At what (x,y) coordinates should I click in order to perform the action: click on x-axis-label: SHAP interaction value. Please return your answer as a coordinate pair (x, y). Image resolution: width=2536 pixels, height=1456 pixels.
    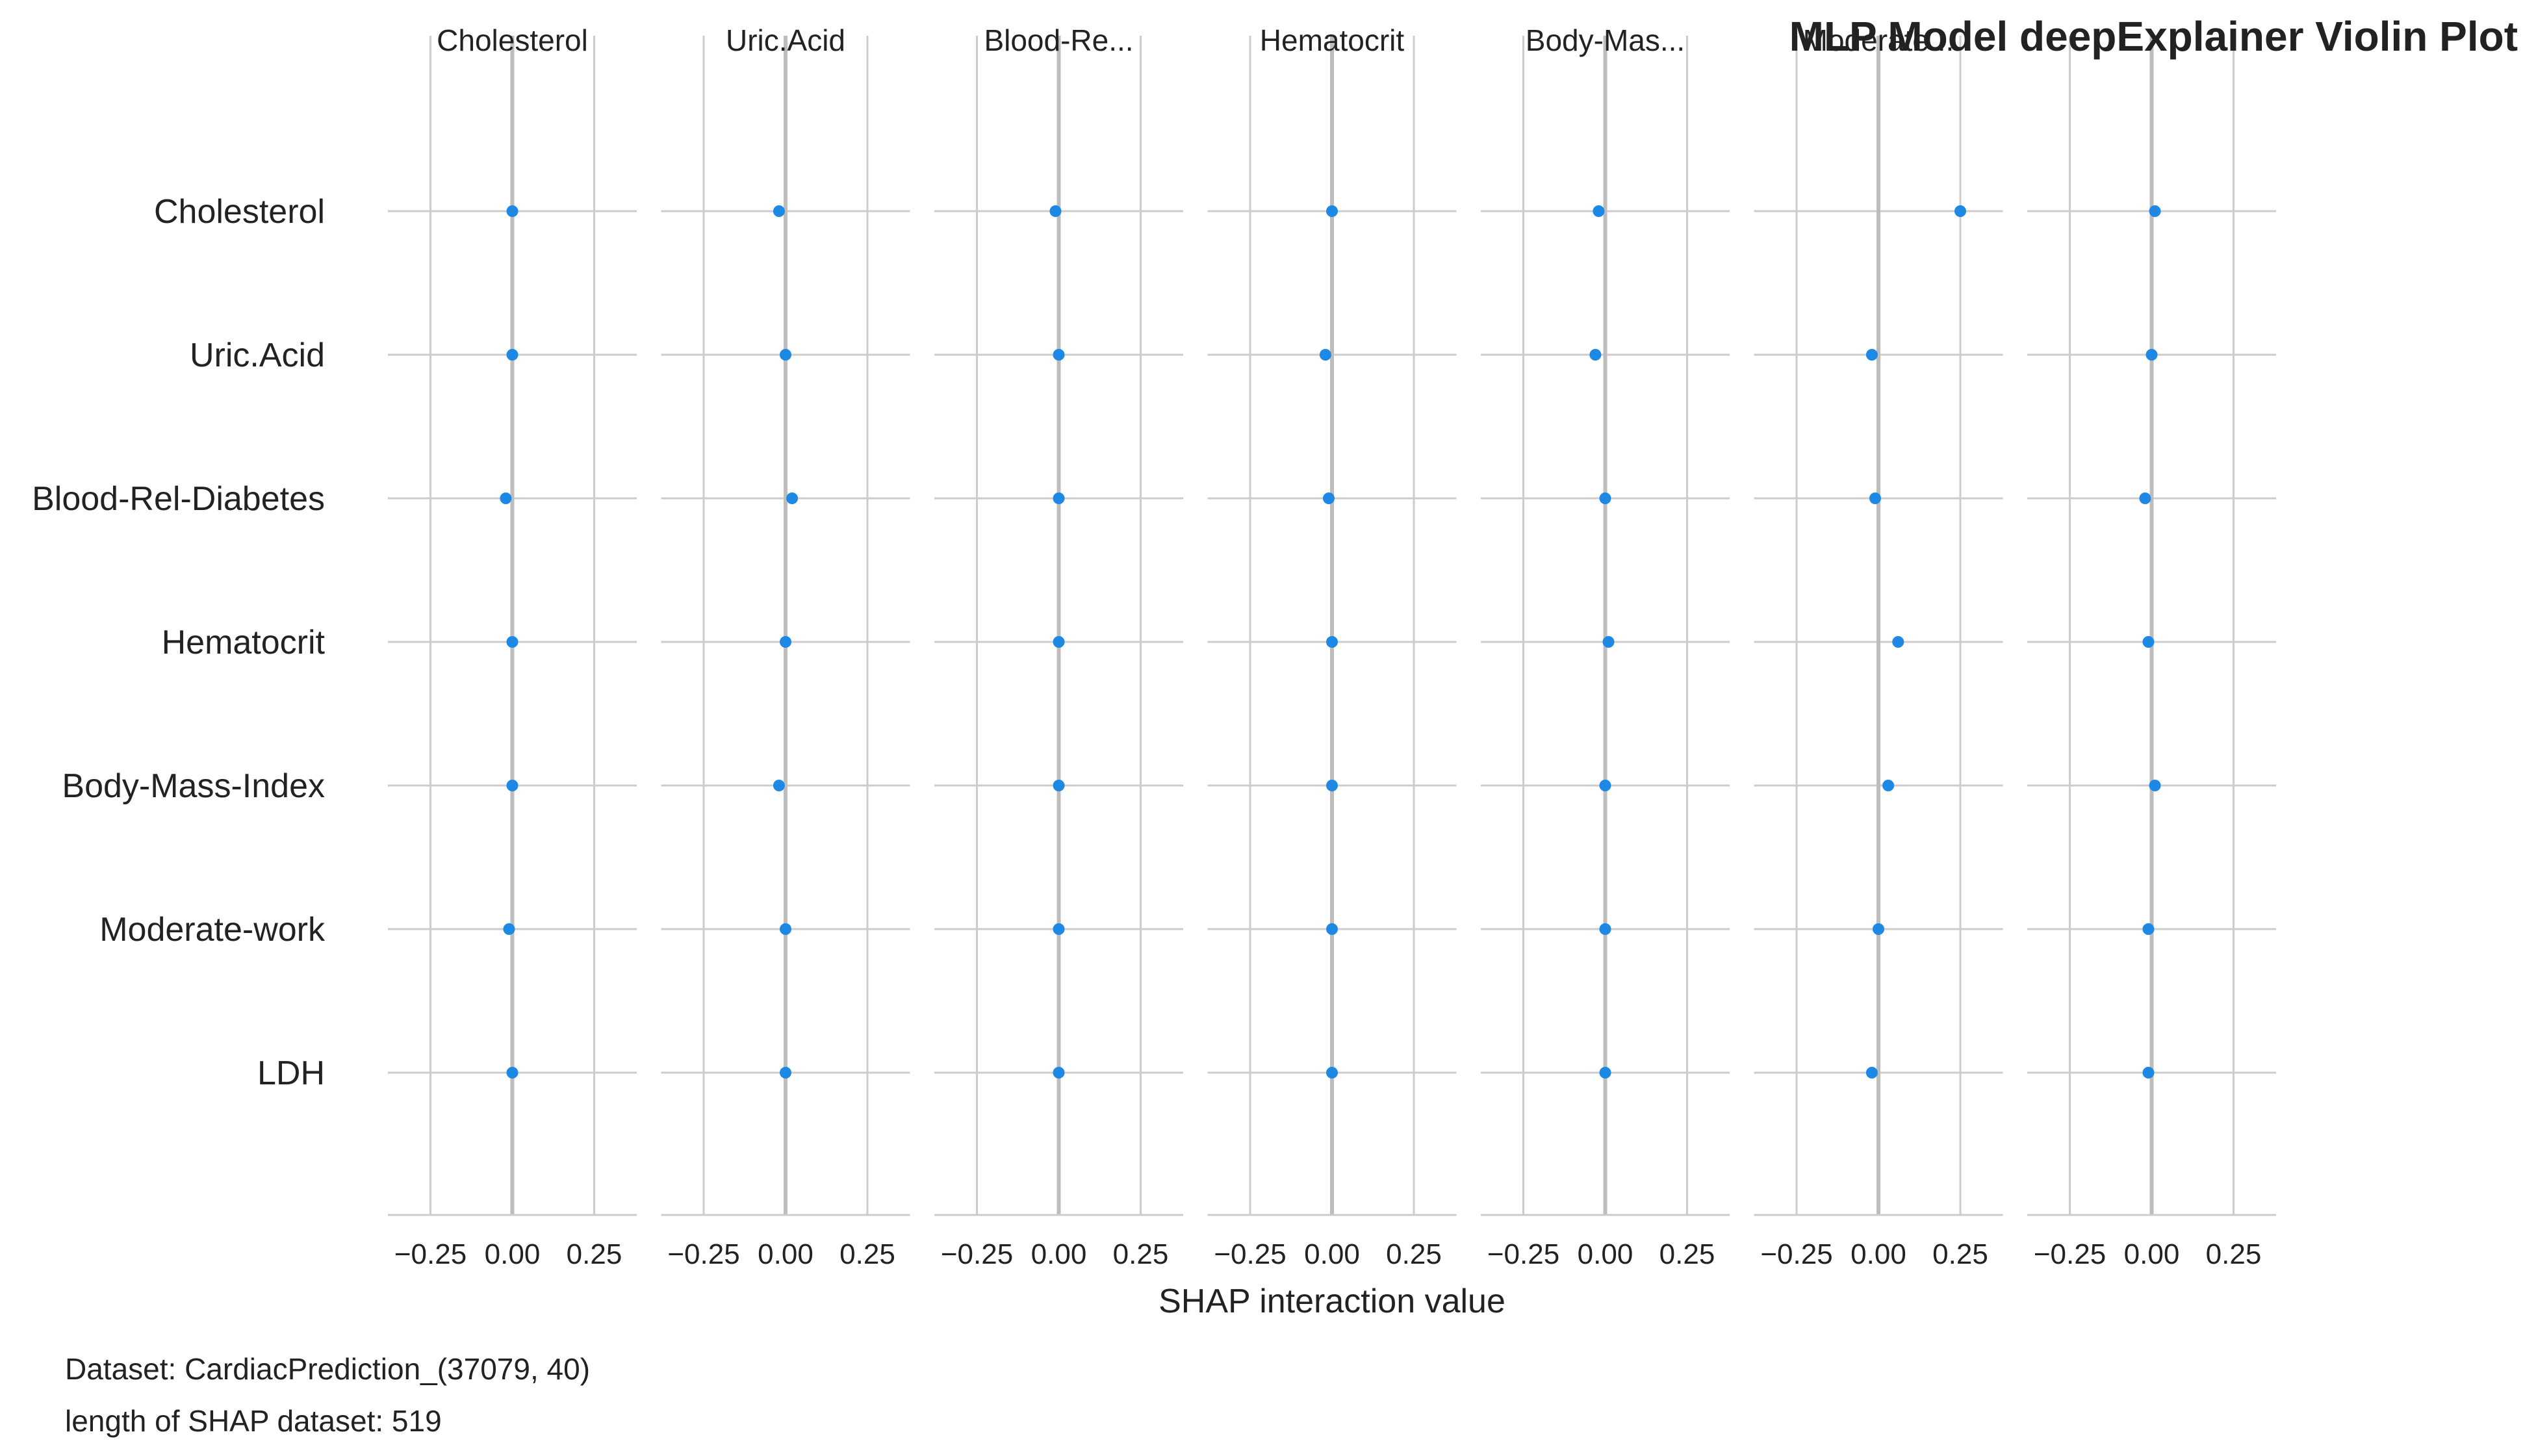
    Looking at the image, I should click on (1332, 1301).